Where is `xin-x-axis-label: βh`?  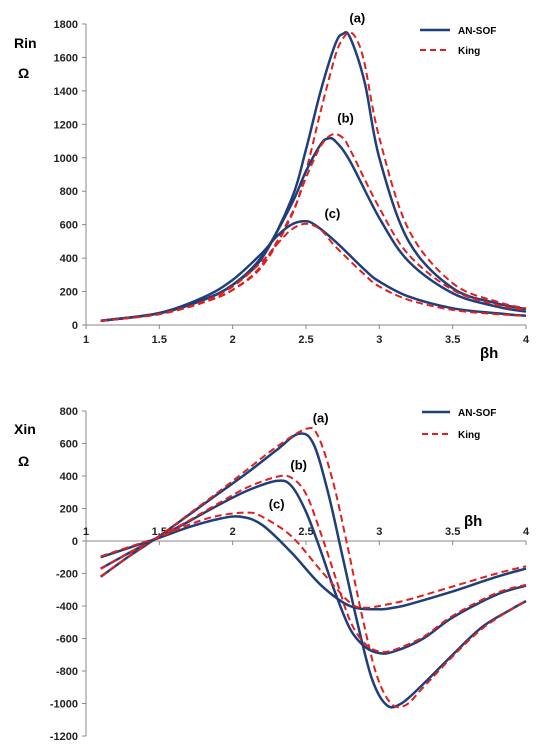
xin-x-axis-label: βh is located at coordinates (473, 521).